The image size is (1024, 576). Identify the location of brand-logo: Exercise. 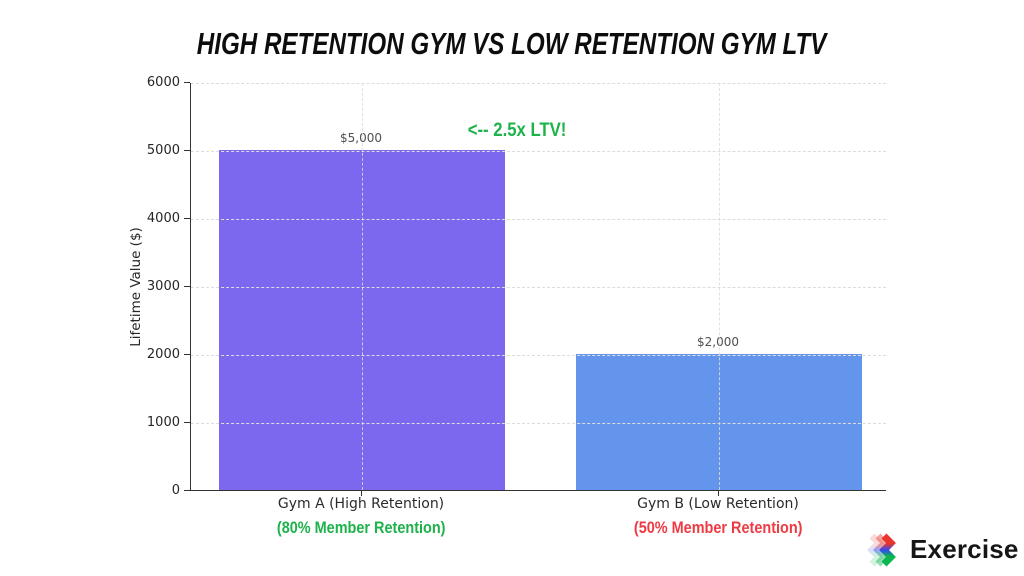
(941, 549).